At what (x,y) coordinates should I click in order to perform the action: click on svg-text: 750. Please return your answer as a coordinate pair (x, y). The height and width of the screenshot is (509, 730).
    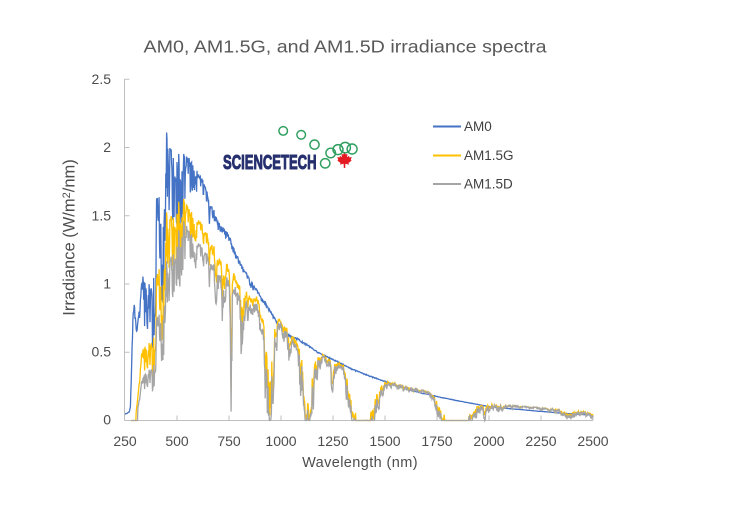
    Looking at the image, I should click on (229, 441).